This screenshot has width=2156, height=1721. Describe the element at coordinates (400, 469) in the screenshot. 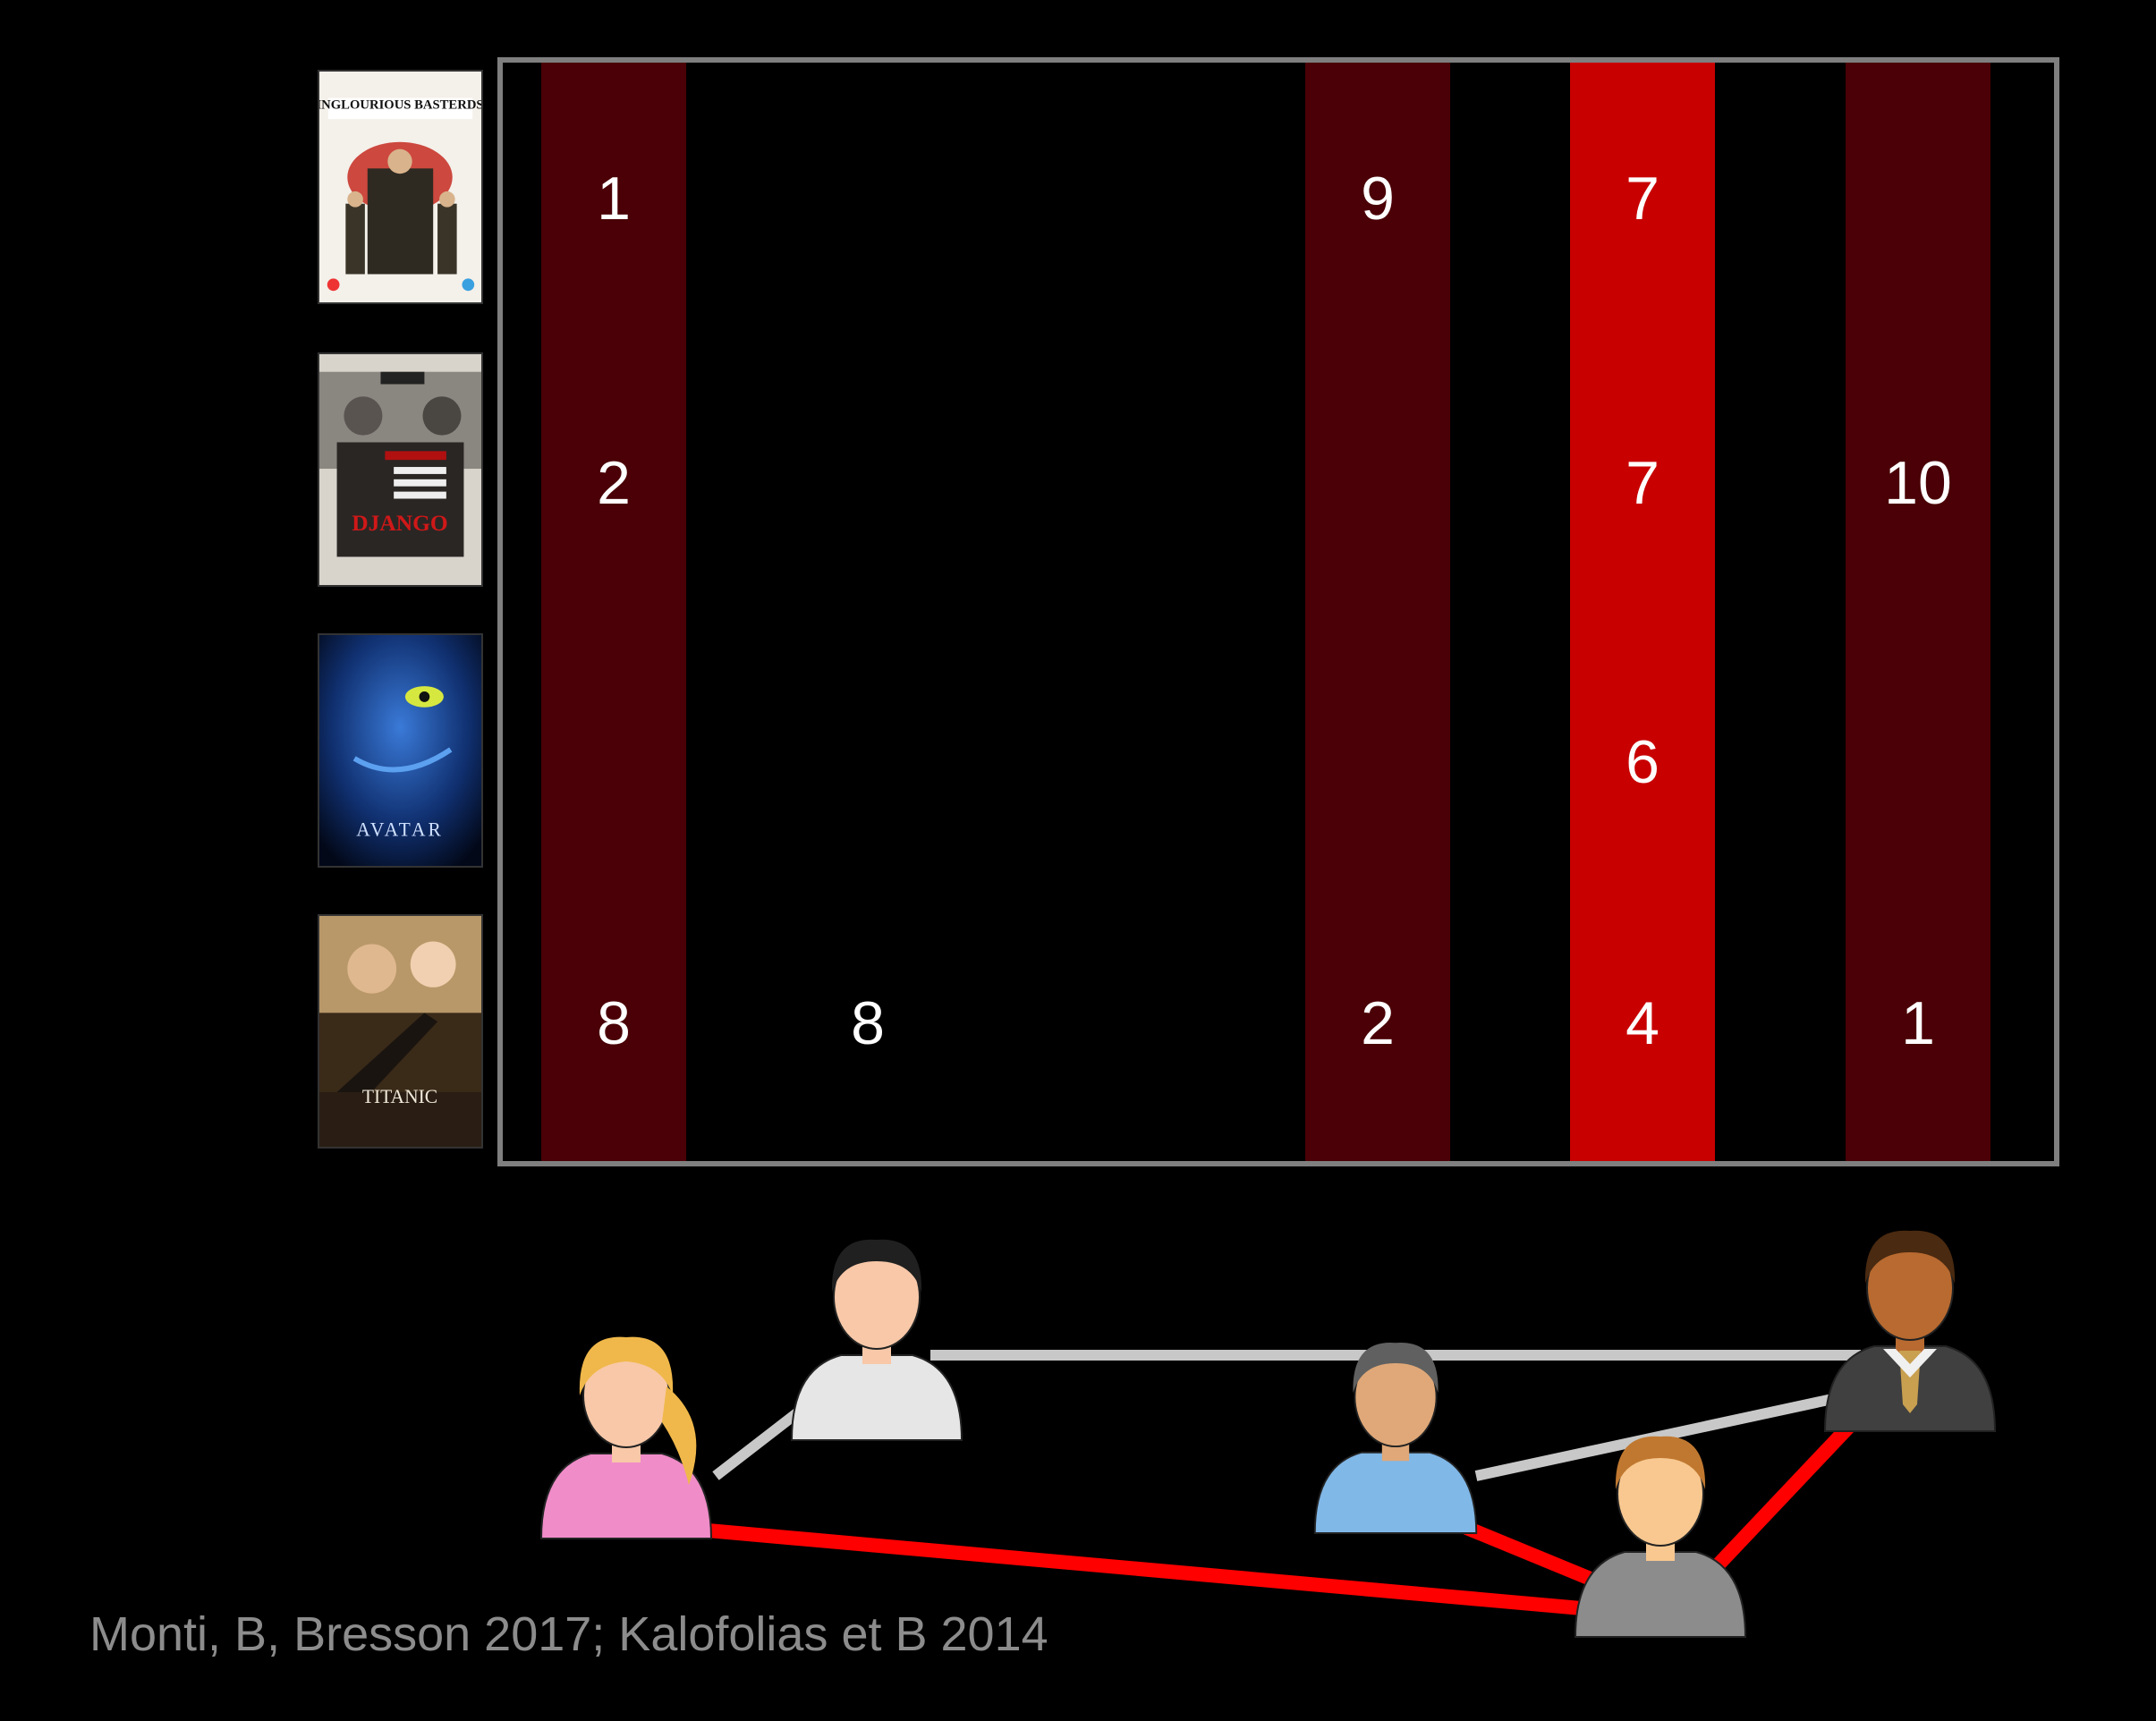

I see `django-poster: DJANGO` at that location.